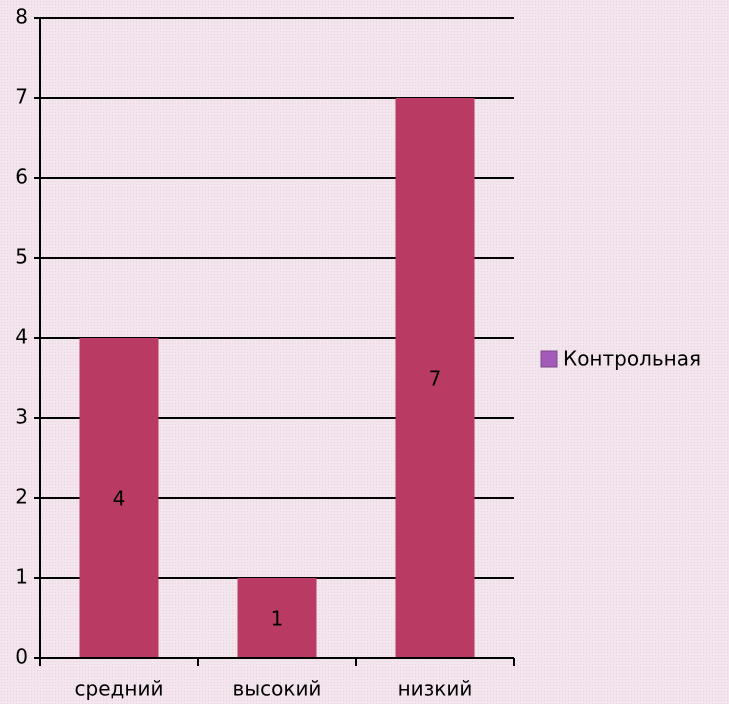  I want to click on data-label: 7, so click(435, 379).